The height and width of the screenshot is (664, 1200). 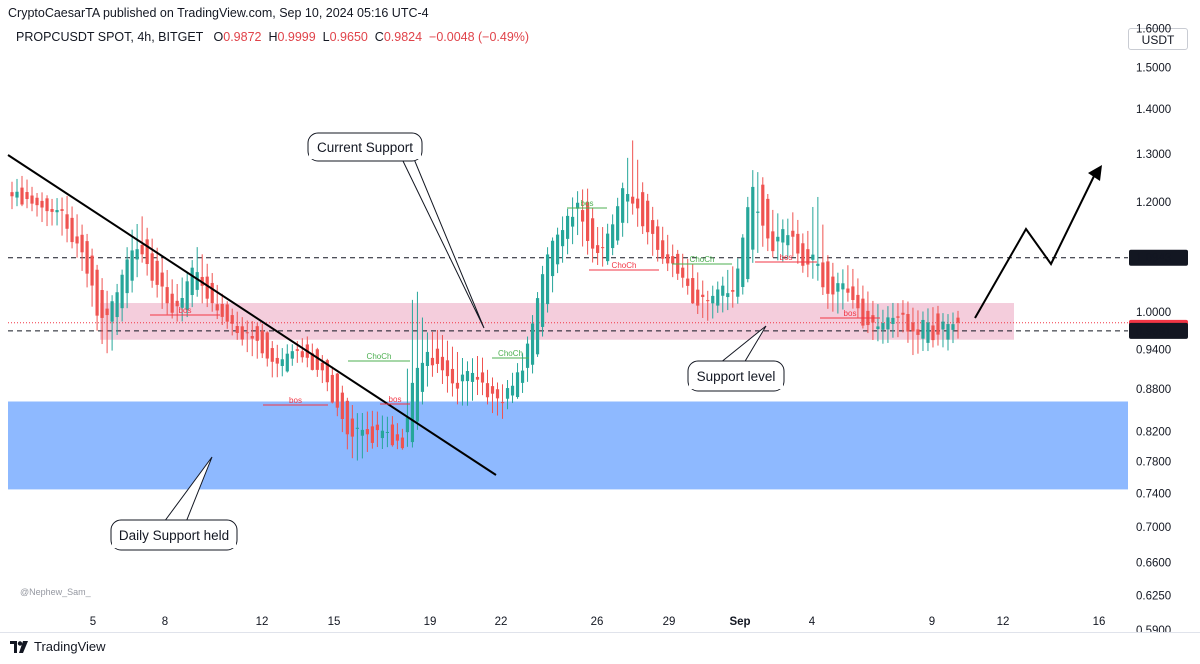 What do you see at coordinates (19, 646) in the screenshot?
I see `tradingview-logo-icon` at bounding box center [19, 646].